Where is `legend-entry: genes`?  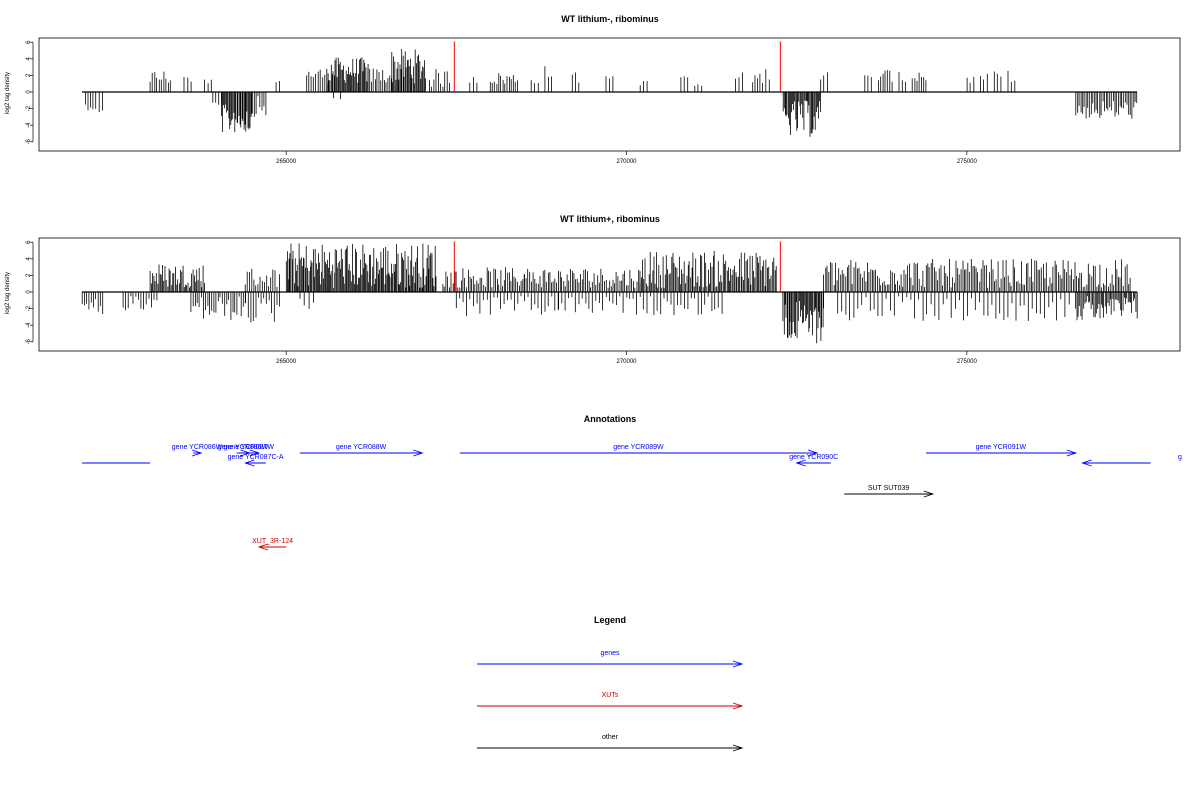
legend-entry: genes is located at coordinates (610, 659).